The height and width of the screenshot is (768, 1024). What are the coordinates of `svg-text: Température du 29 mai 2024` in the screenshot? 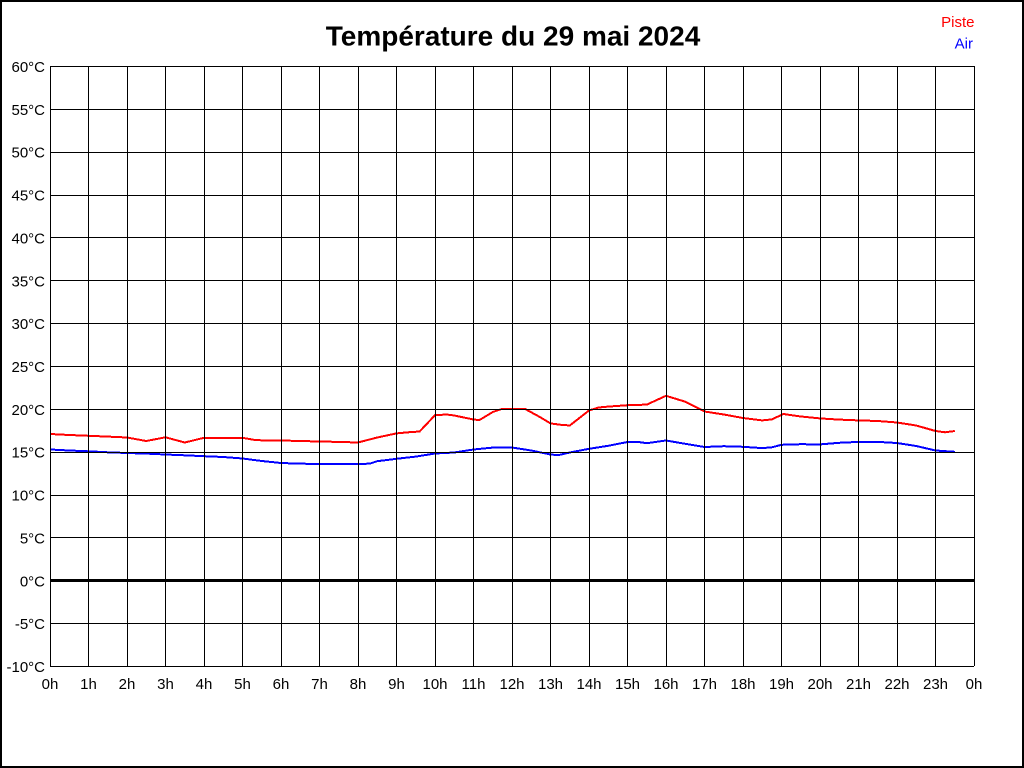 It's located at (513, 36).